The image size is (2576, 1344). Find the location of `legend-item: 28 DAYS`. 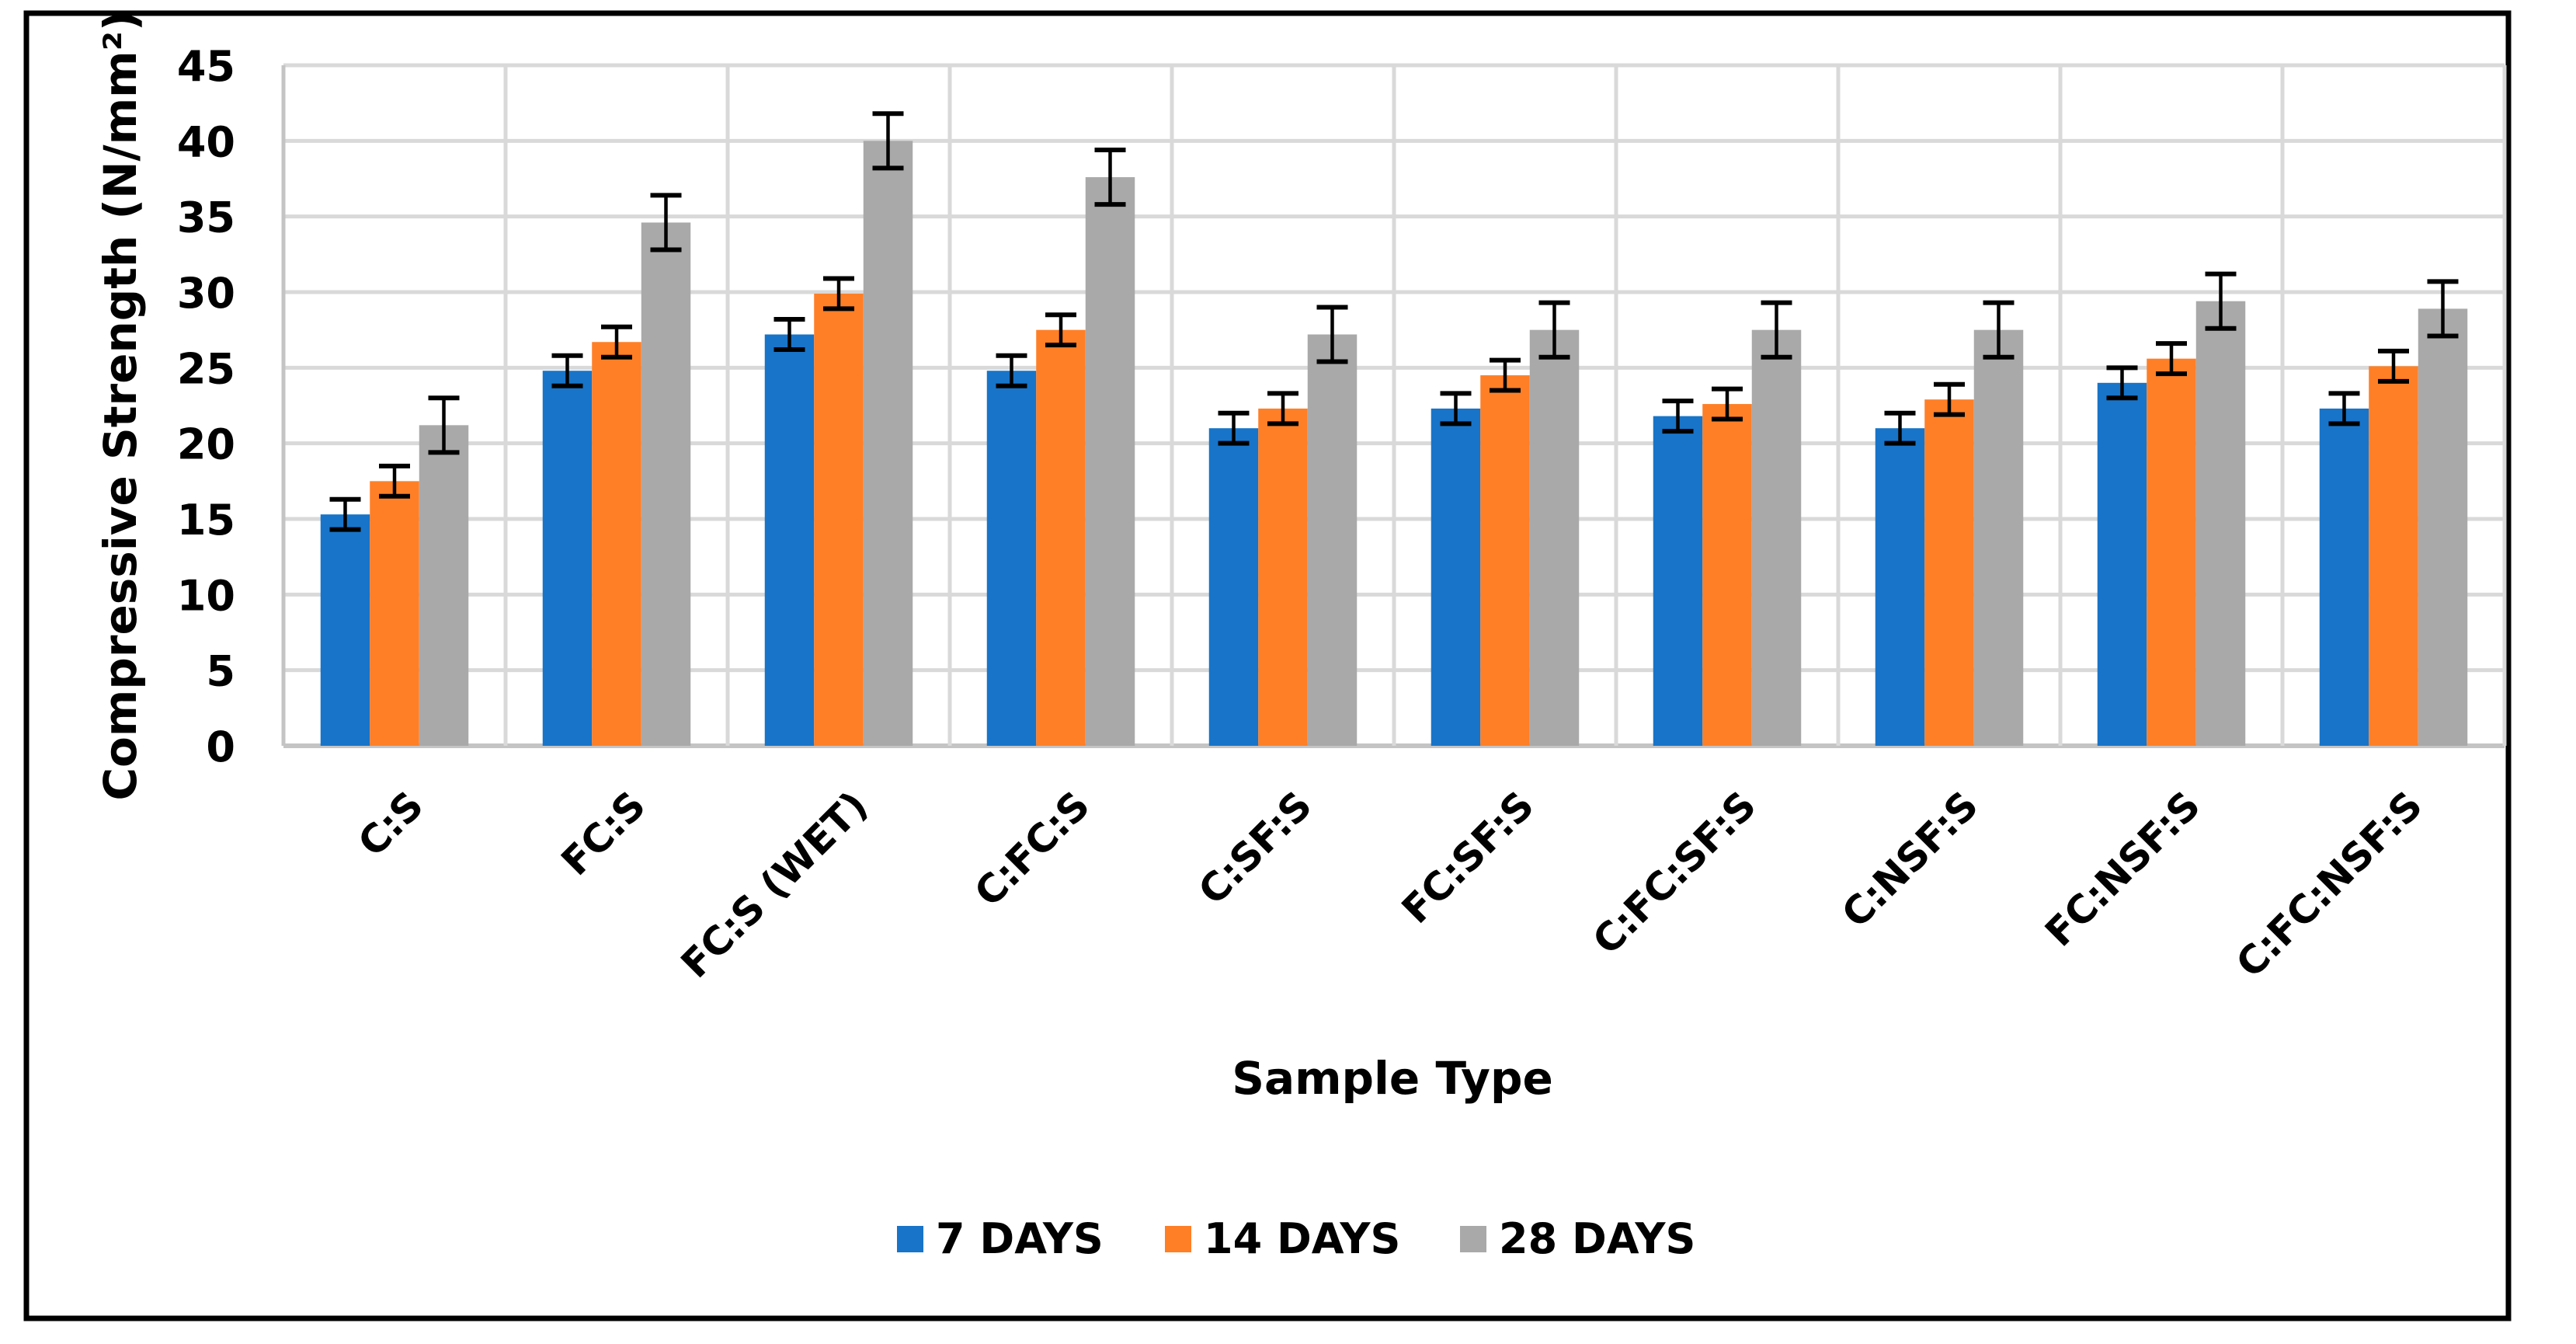

legend-item: 28 DAYS is located at coordinates (1577, 1238).